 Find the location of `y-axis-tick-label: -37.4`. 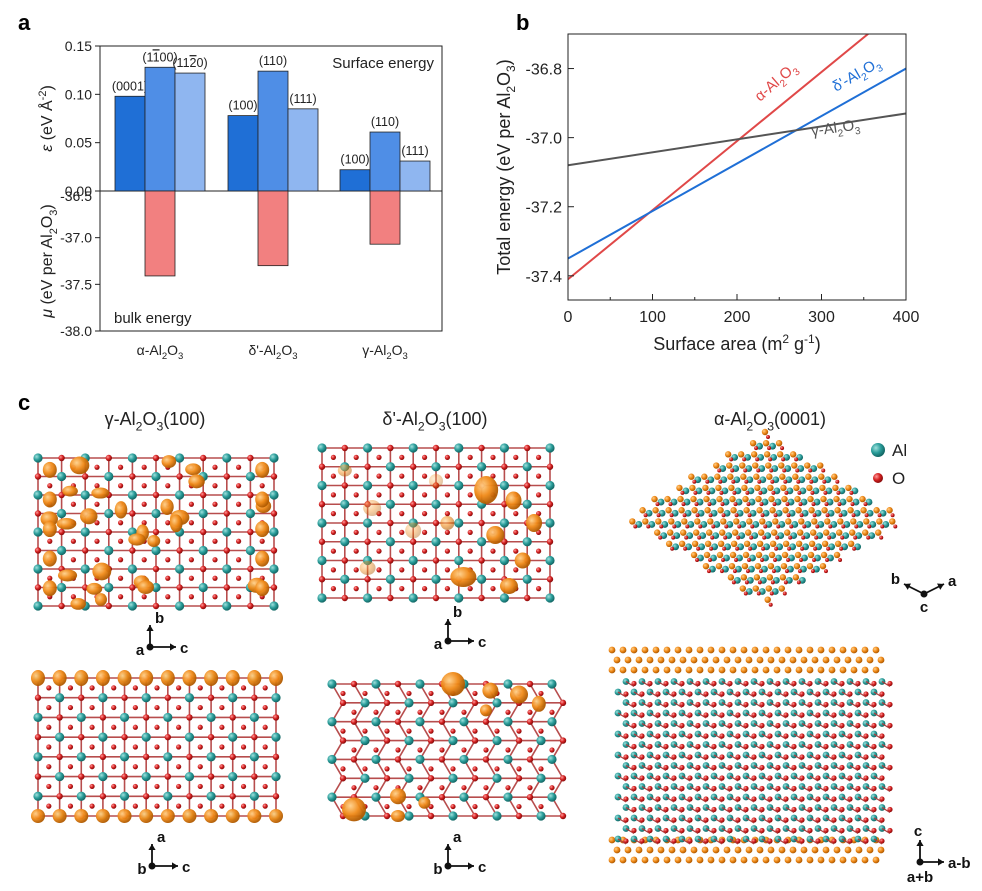

y-axis-tick-label: -37.4 is located at coordinates (544, 277).